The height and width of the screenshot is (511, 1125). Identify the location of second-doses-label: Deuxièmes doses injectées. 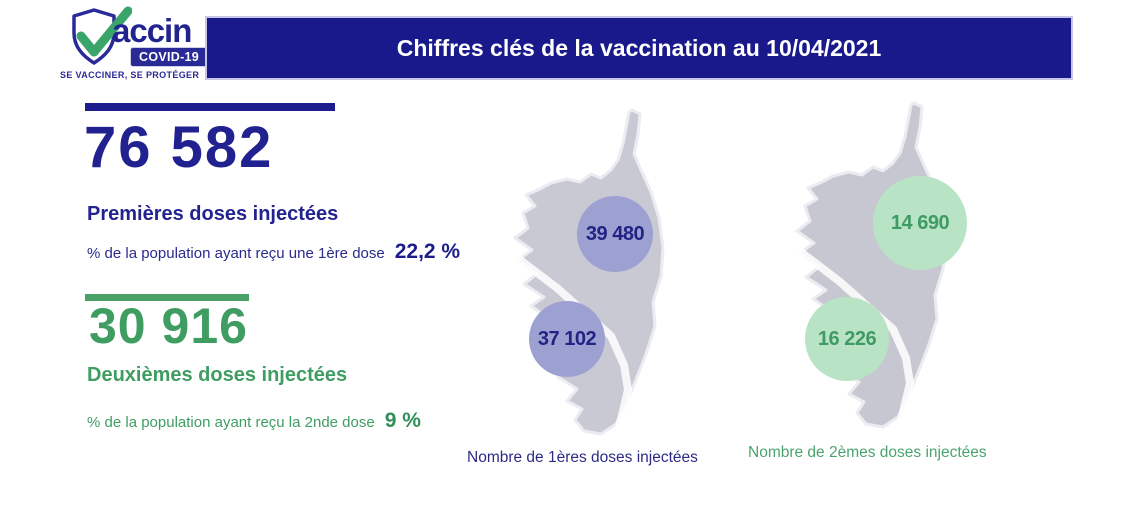
(217, 375).